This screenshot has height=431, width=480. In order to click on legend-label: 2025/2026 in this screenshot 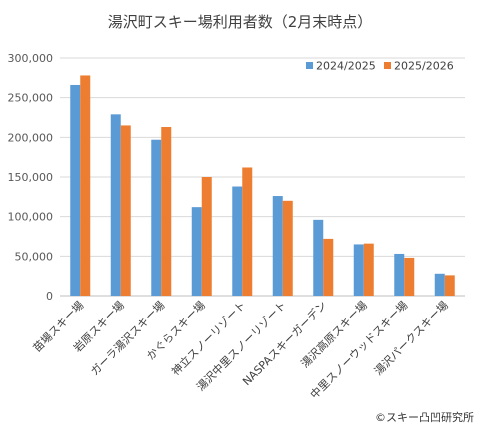, I will do `click(424, 66)`.